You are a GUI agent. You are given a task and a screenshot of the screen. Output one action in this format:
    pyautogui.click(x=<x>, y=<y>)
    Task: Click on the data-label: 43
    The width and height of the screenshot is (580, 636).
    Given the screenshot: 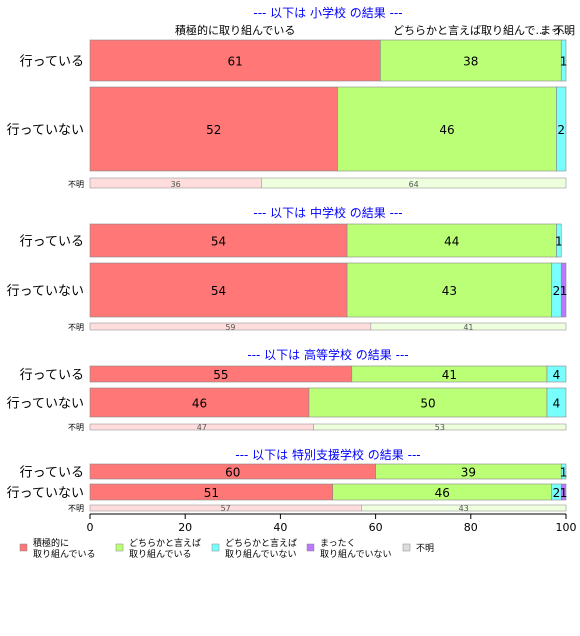 What is the action you would take?
    pyautogui.click(x=449, y=291)
    